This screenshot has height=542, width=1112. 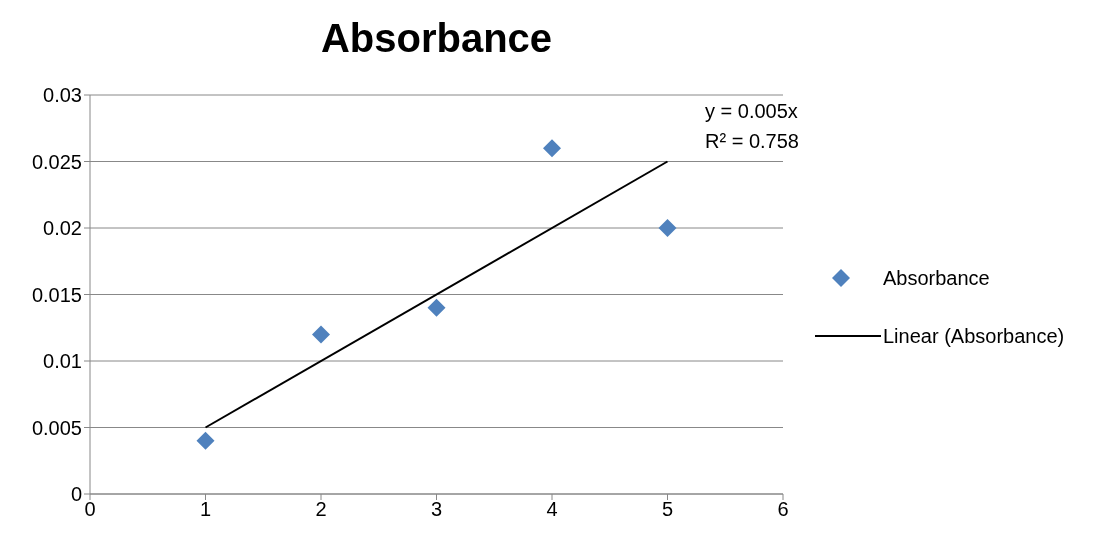 What do you see at coordinates (56, 294) in the screenshot?
I see `y-tick-label: 0.015` at bounding box center [56, 294].